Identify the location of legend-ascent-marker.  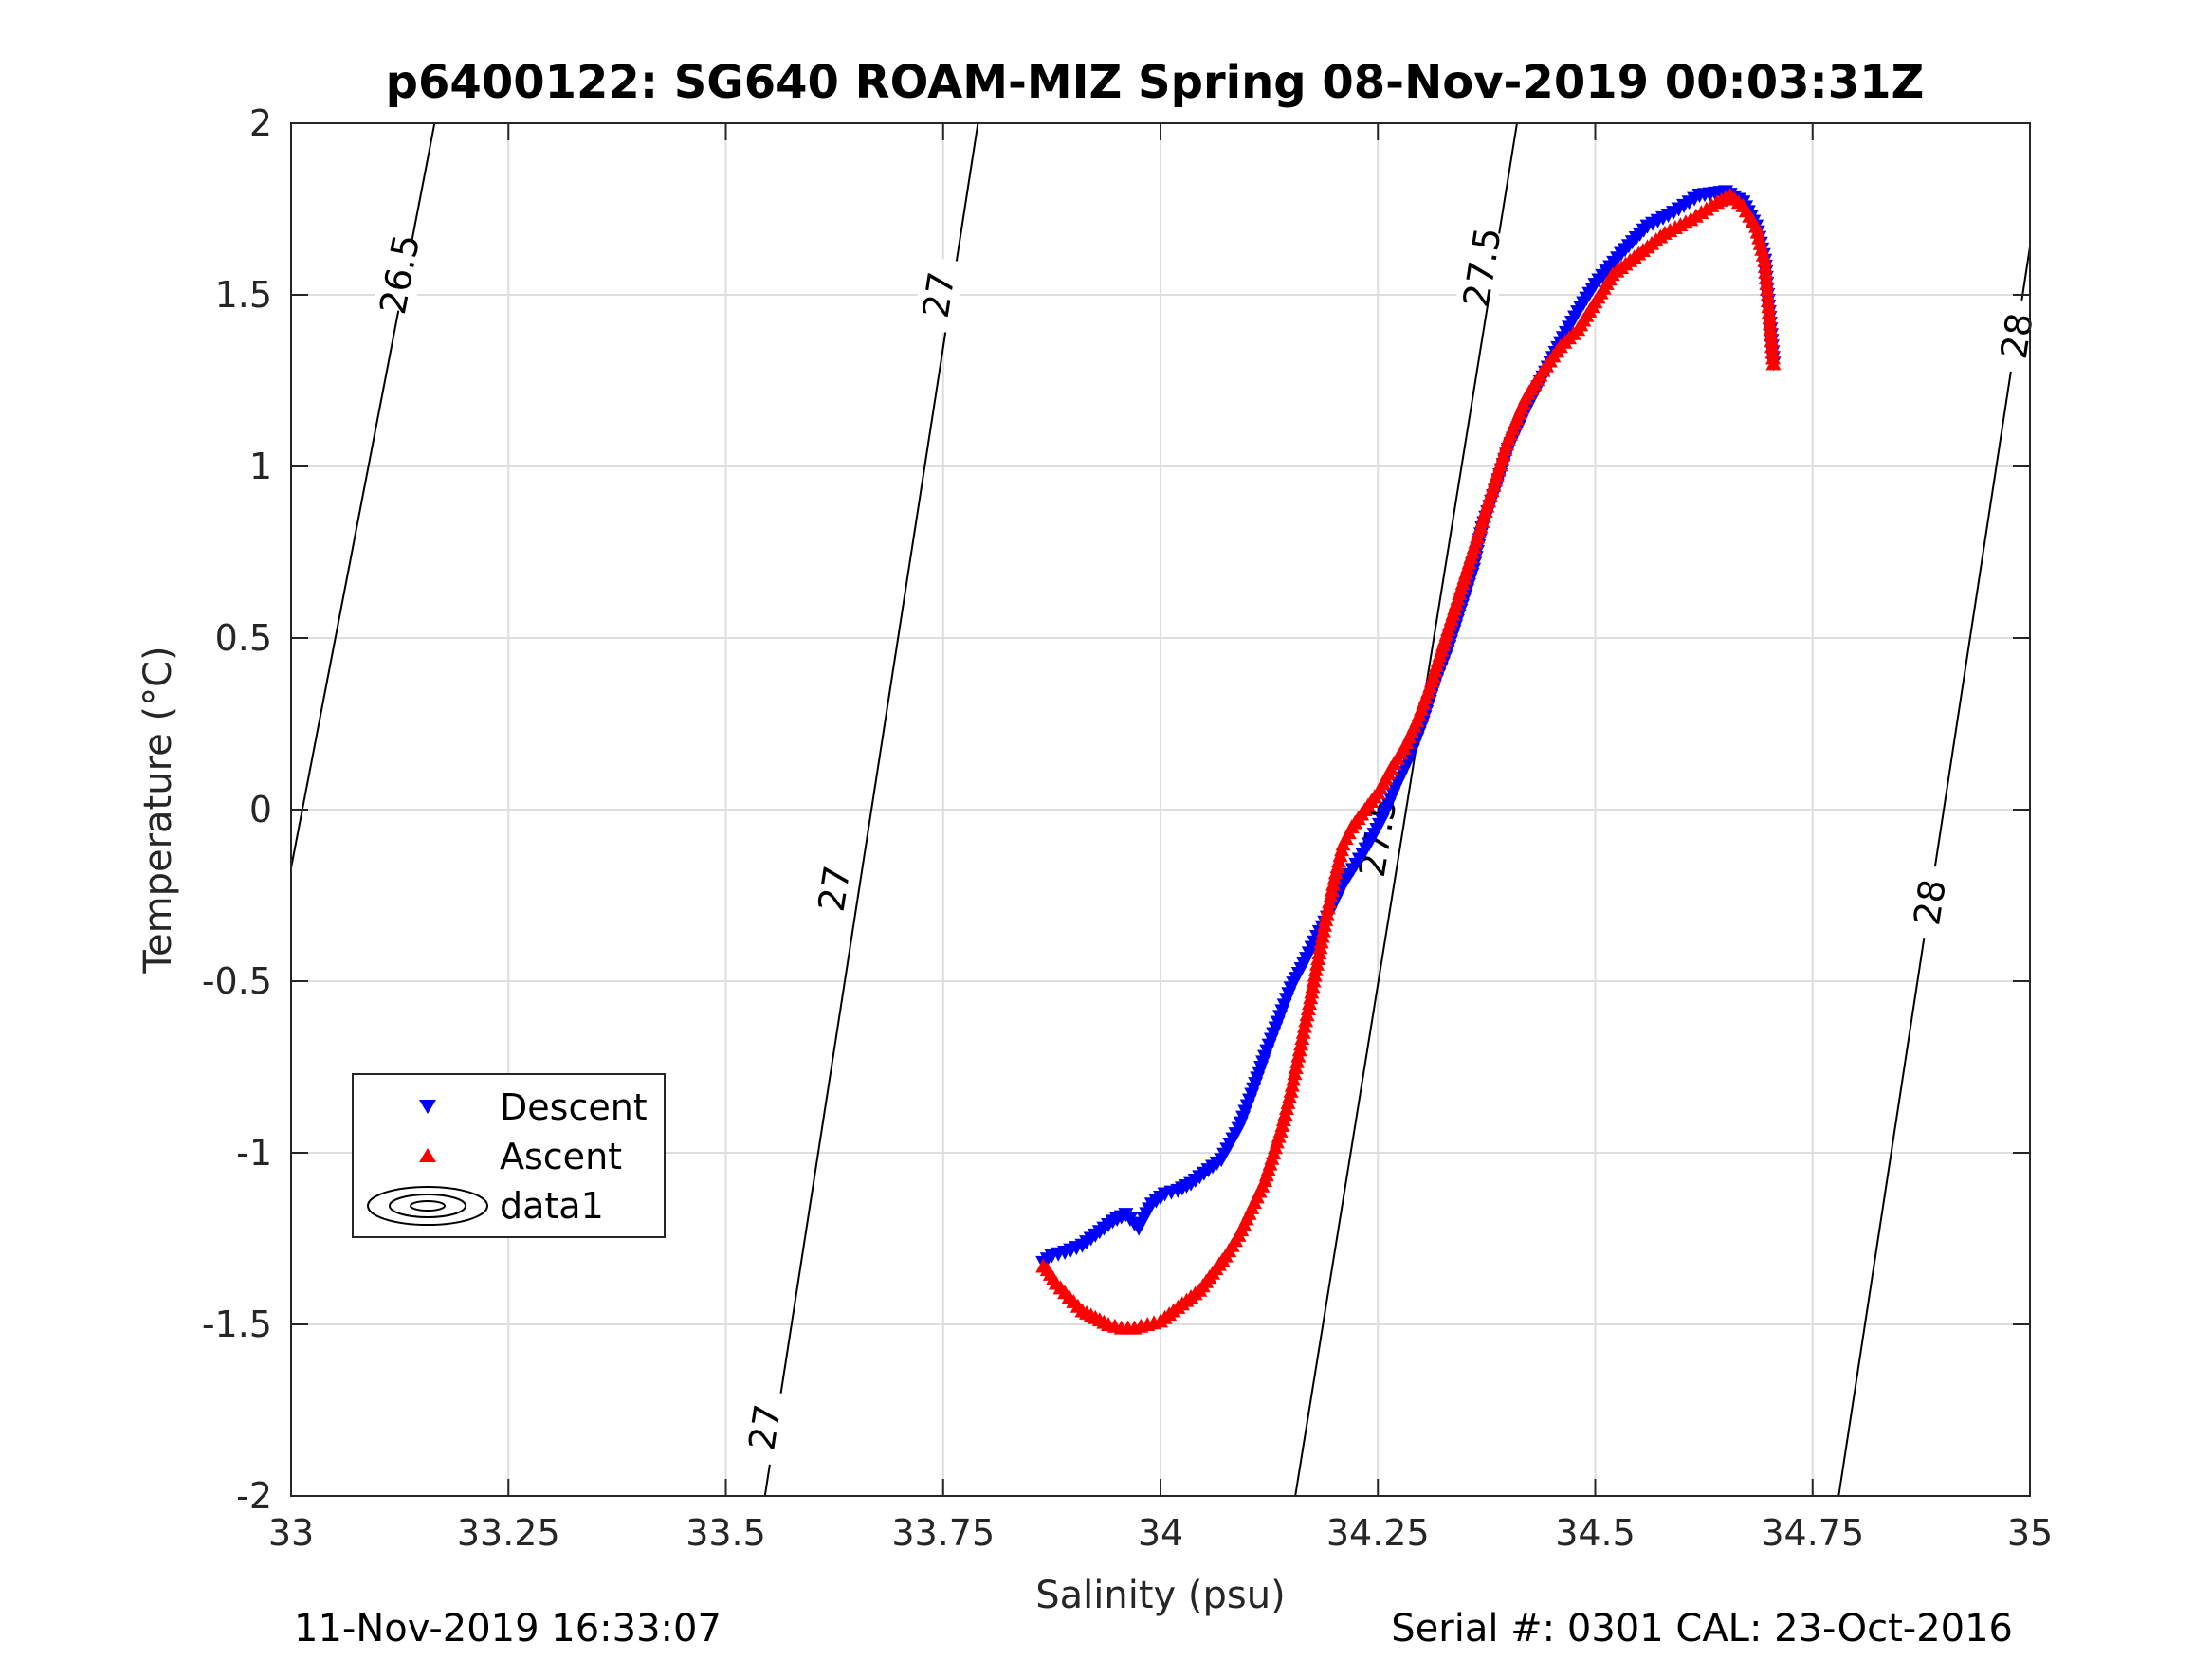
(427, 1155).